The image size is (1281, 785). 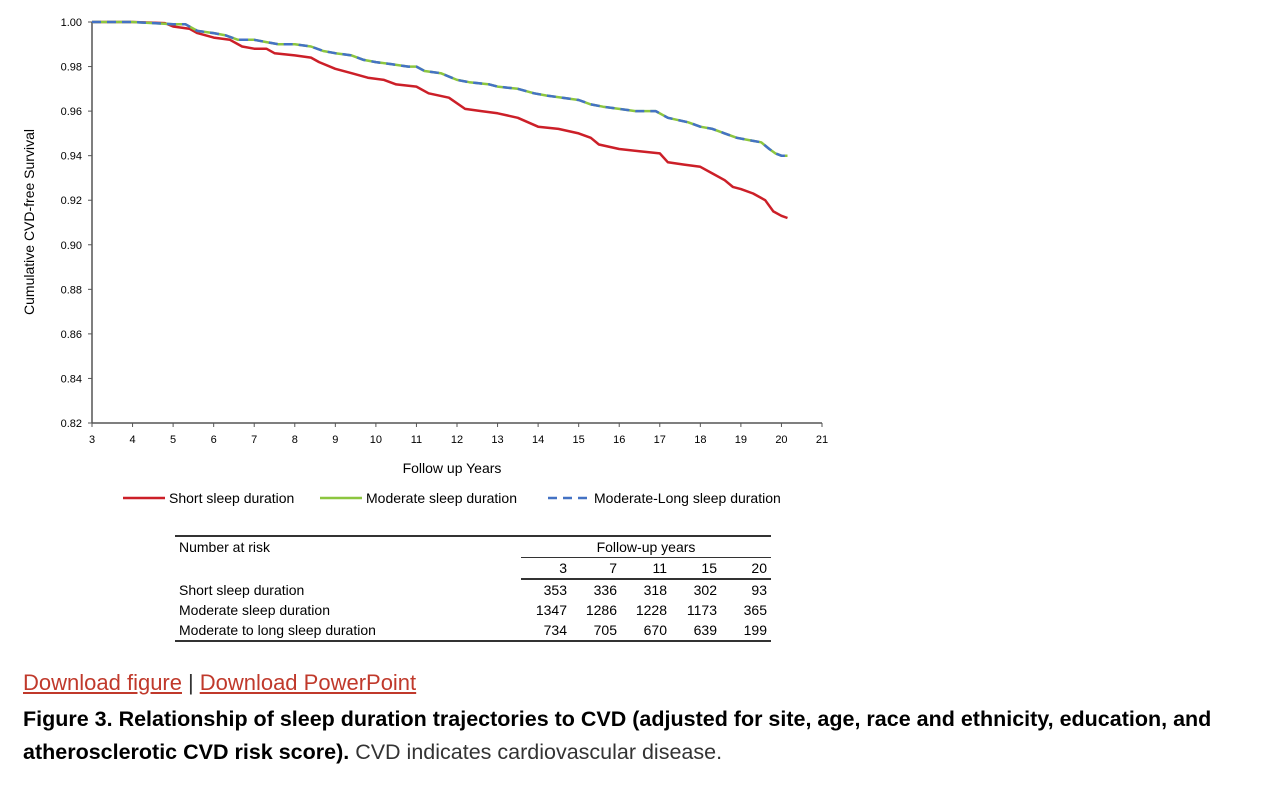 I want to click on year-header: 3, so click(x=546, y=568).